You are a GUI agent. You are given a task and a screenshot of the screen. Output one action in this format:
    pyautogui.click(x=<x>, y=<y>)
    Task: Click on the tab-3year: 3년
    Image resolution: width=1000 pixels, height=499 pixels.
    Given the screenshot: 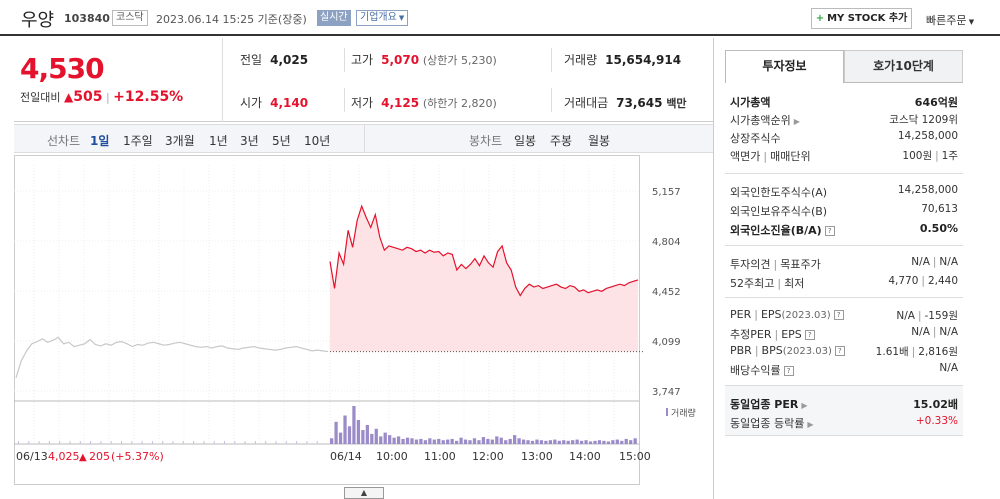 What is the action you would take?
    pyautogui.click(x=249, y=141)
    